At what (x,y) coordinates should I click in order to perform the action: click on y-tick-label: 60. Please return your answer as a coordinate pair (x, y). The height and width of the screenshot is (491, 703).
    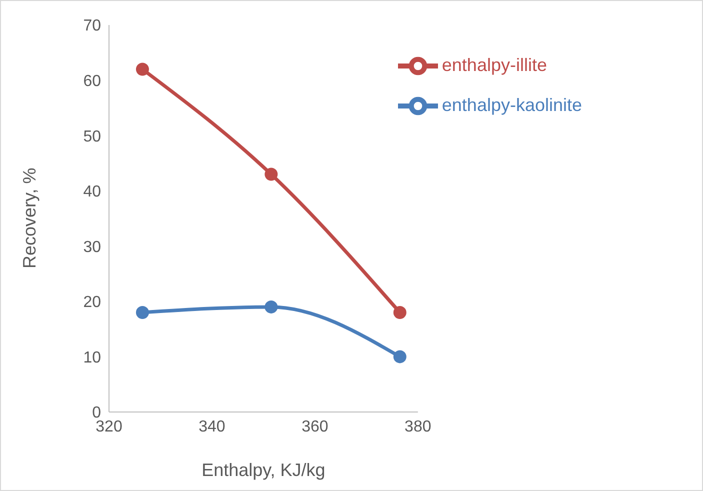
    Looking at the image, I should click on (92, 81).